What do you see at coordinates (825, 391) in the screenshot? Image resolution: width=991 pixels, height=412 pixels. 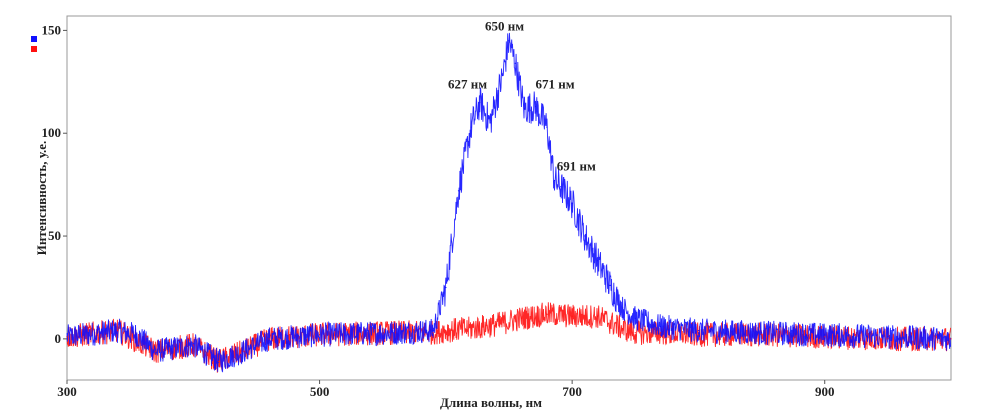 I see `x-tick-label: 900` at bounding box center [825, 391].